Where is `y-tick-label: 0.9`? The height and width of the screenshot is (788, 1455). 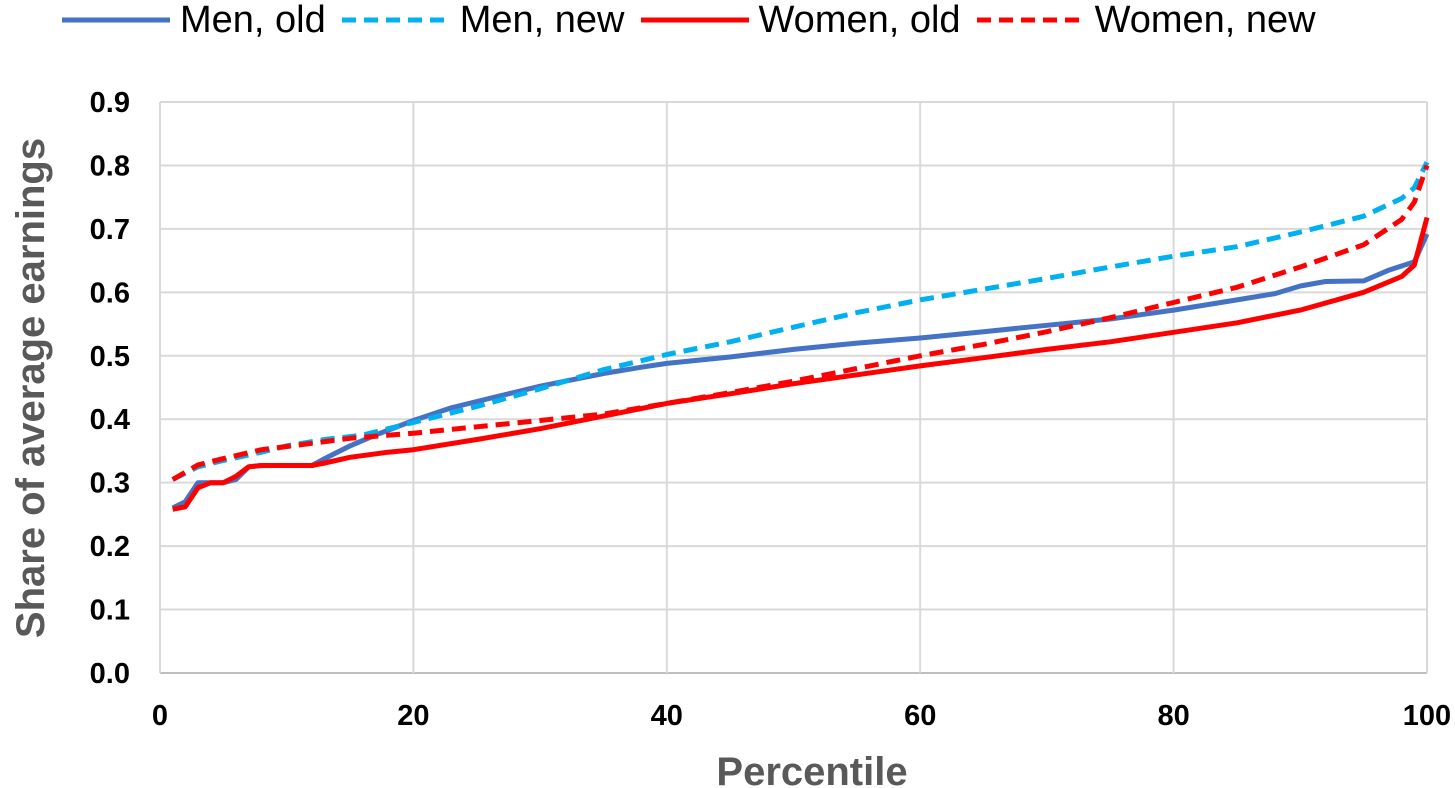
y-tick-label: 0.9 is located at coordinates (110, 103).